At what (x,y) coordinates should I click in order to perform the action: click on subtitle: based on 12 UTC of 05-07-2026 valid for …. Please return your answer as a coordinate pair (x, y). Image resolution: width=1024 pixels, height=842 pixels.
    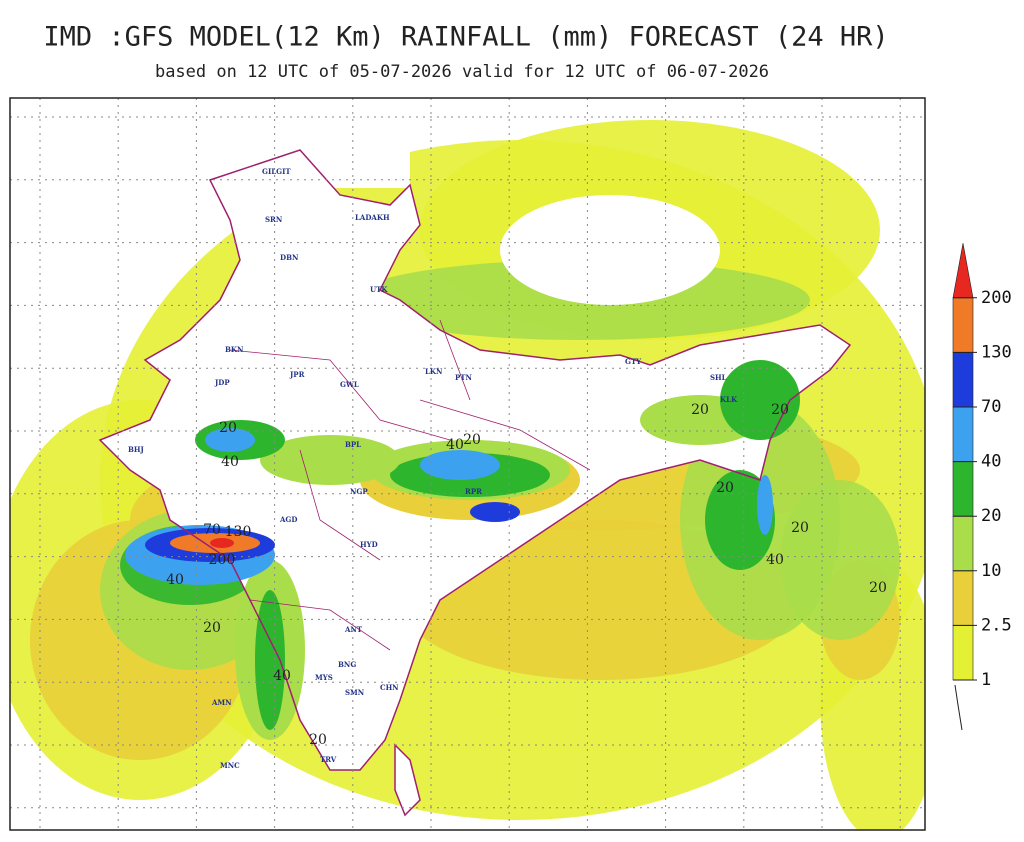
    Looking at the image, I should click on (462, 72).